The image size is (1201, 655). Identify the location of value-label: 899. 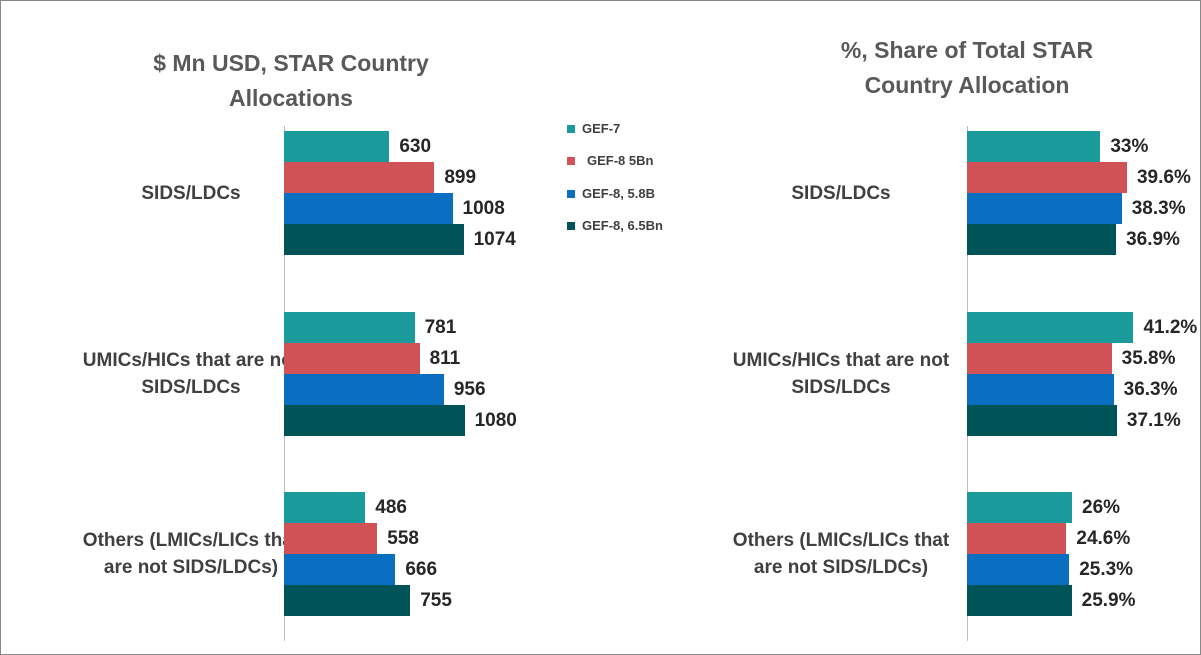
(460, 177).